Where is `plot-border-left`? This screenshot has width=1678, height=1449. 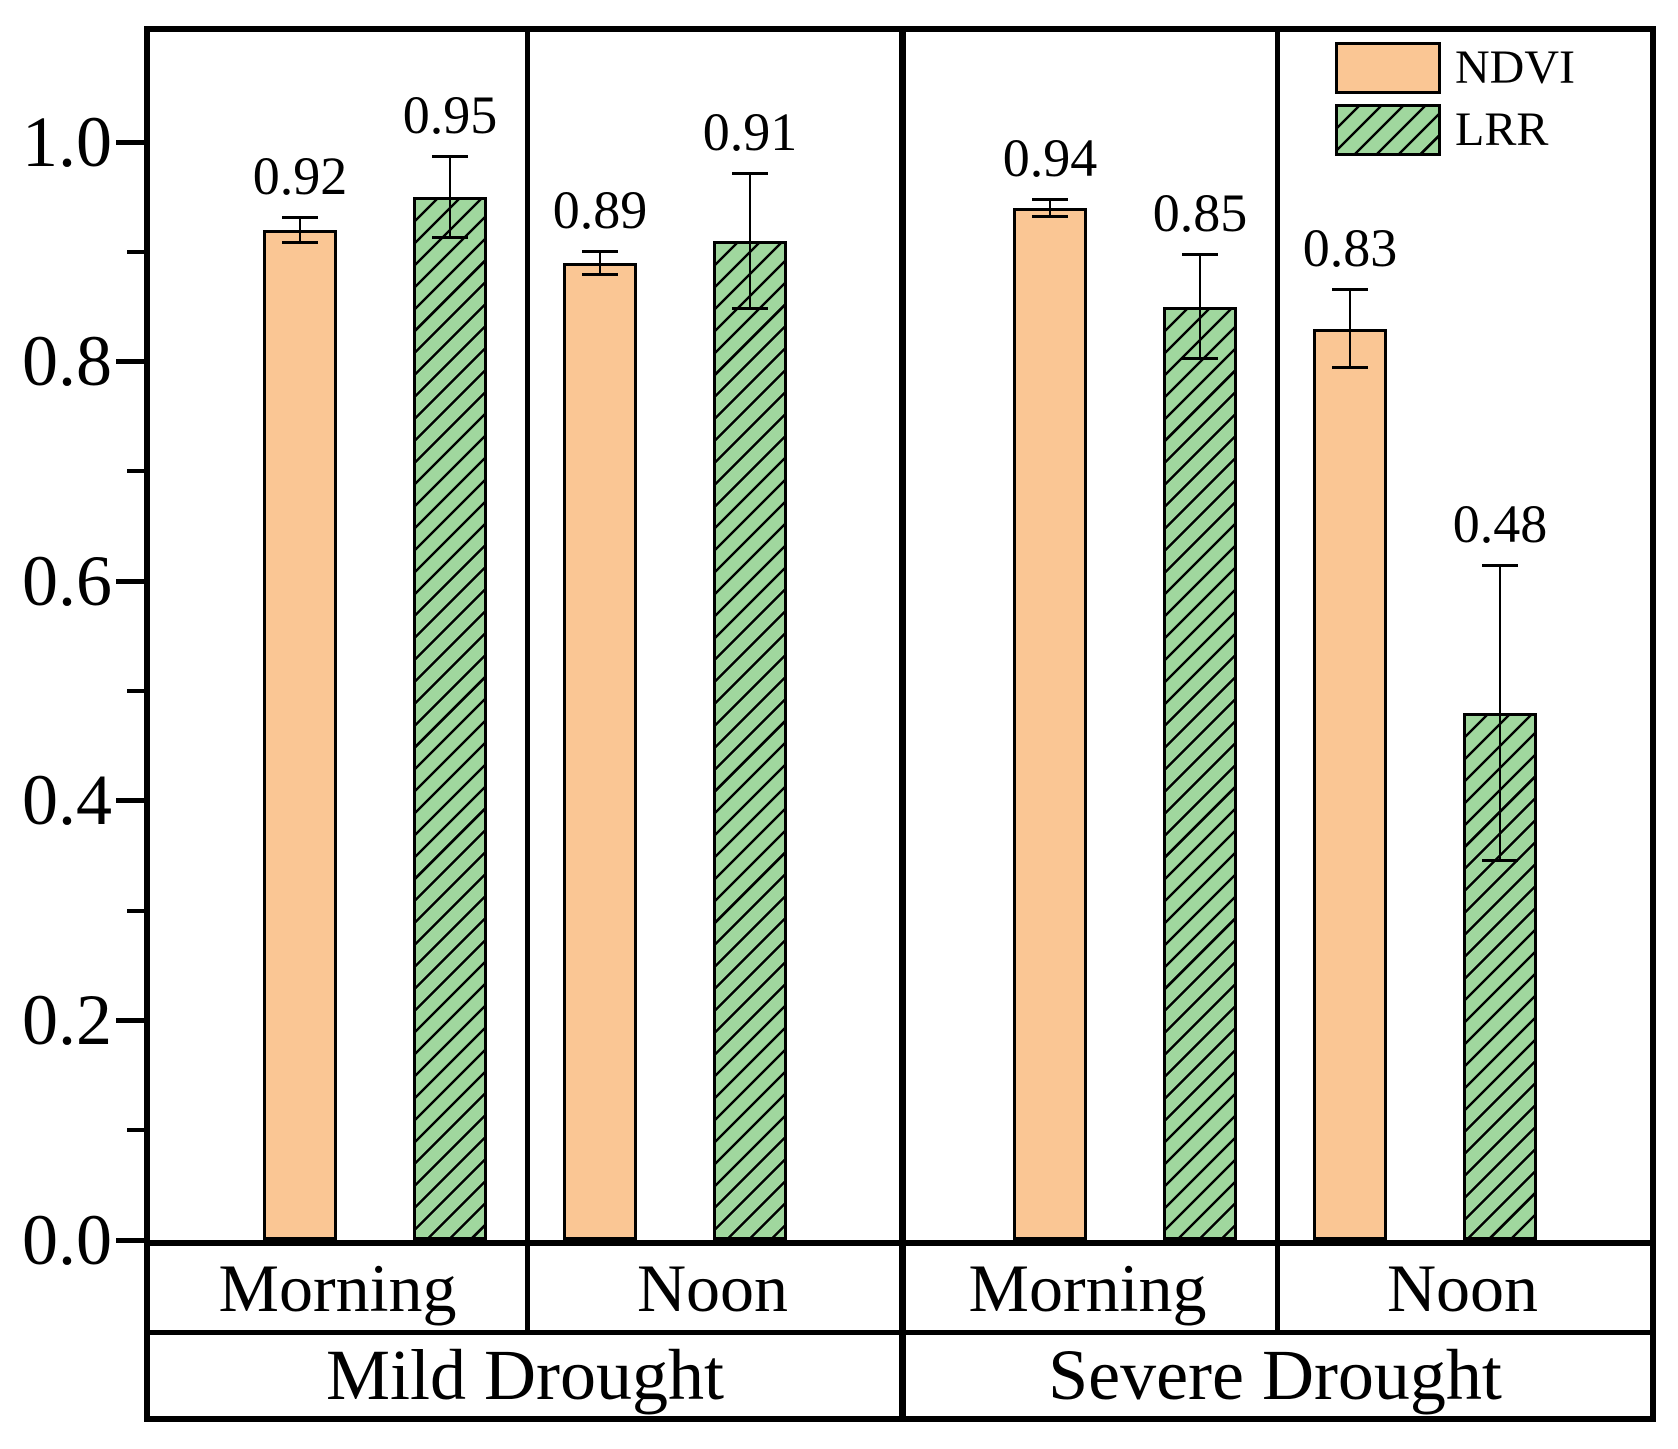 plot-border-left is located at coordinates (147, 724).